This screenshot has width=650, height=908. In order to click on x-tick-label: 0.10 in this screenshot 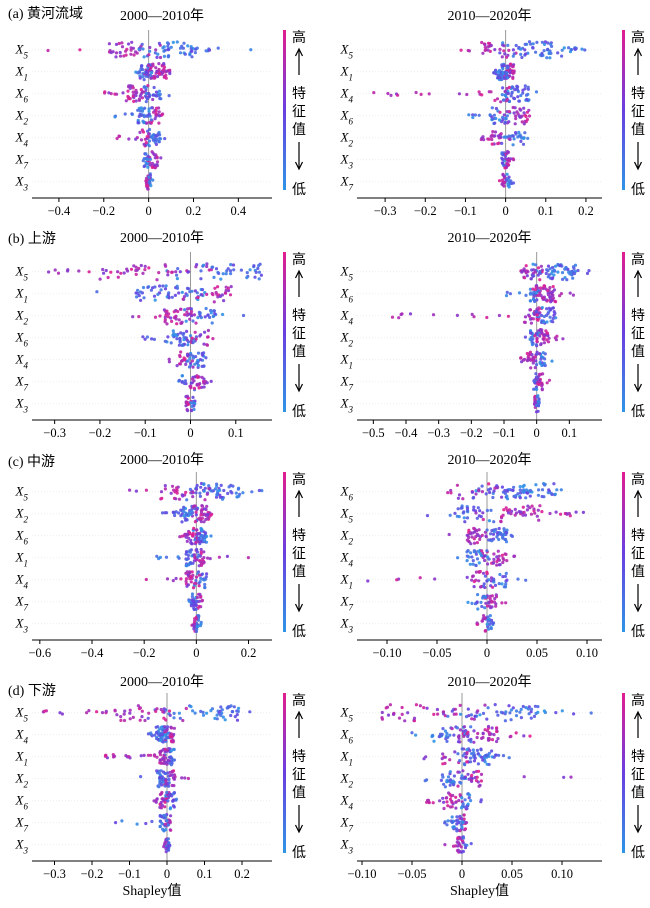, I will do `click(587, 653)`.